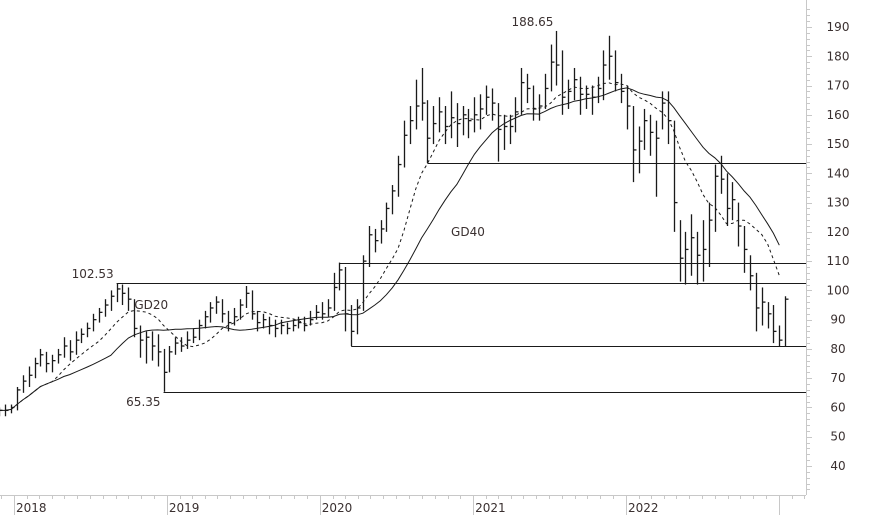 Image resolution: width=874 pixels, height=515 pixels. Describe the element at coordinates (403, 505) in the screenshot. I see `x-axis: 2018 2019 2020 2021 2022` at that location.